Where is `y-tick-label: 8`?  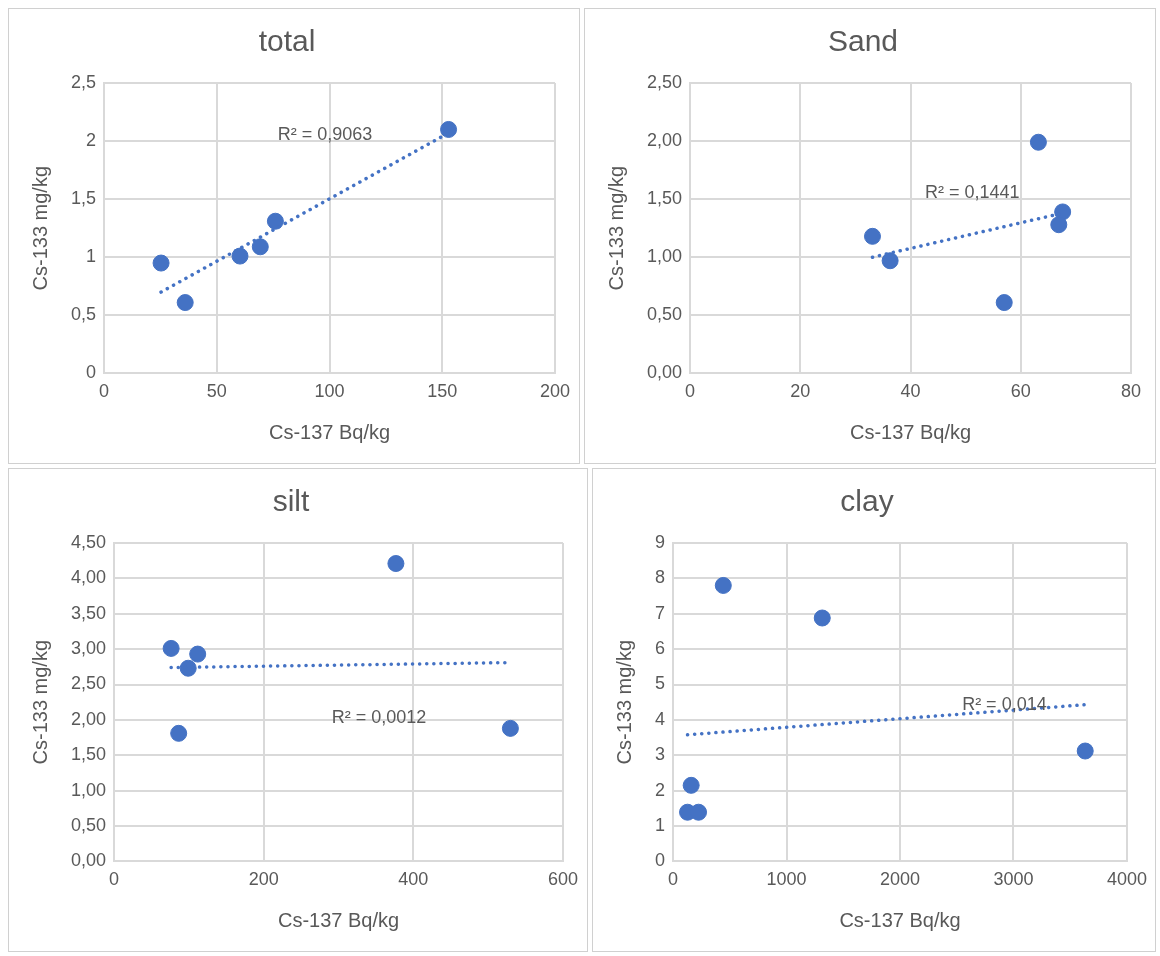 y-tick-label: 8 is located at coordinates (660, 577).